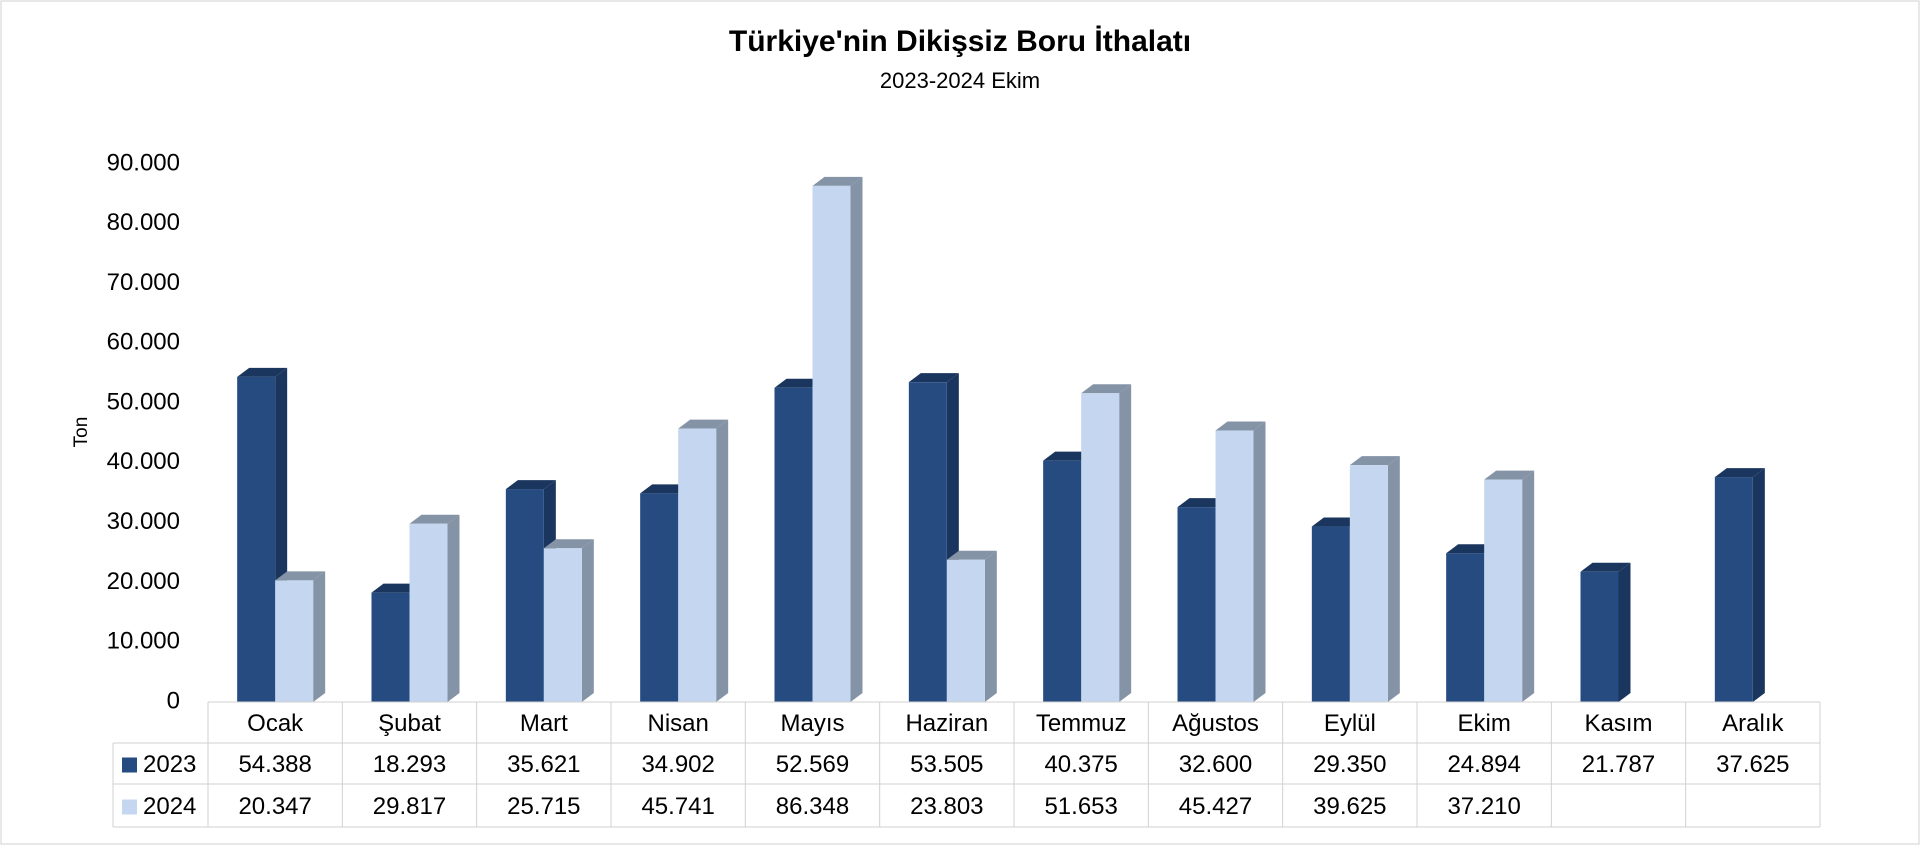 This screenshot has width=1920, height=845. I want to click on table-value: 40.375, so click(1080, 764).